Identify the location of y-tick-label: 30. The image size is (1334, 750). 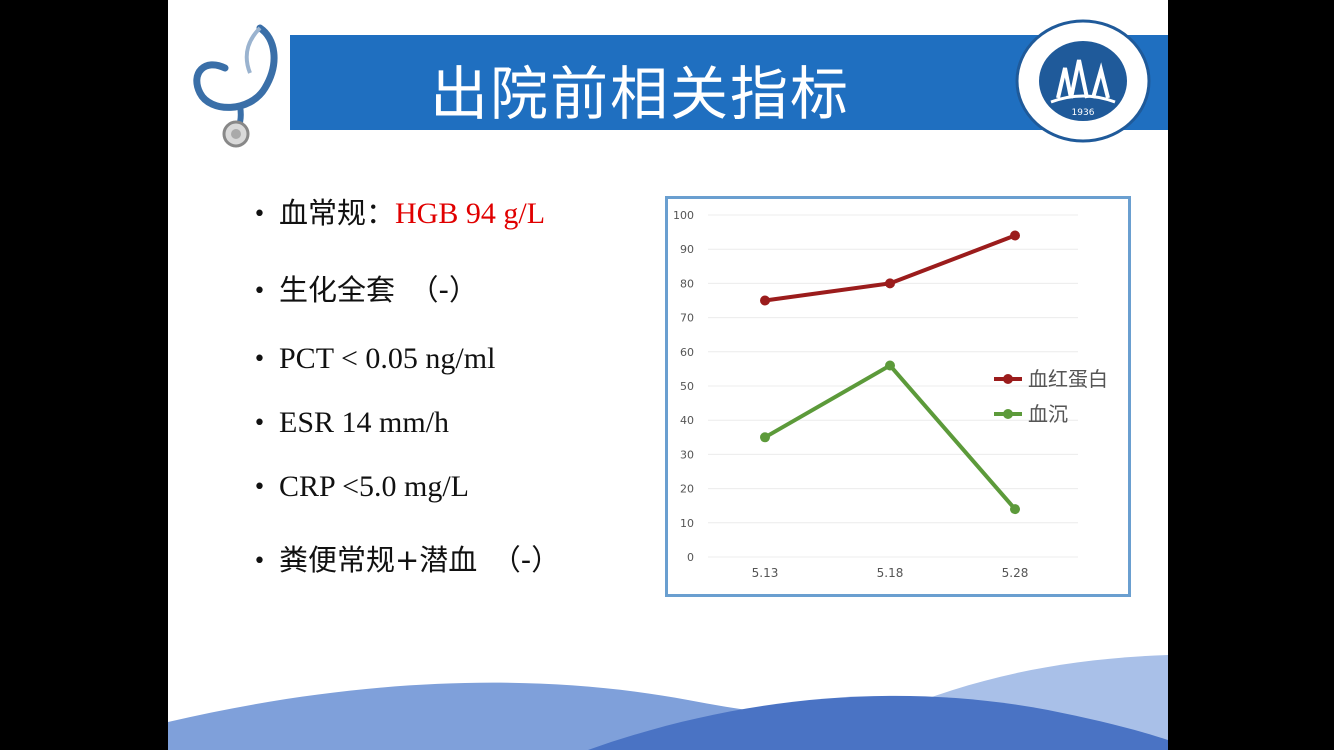
(687, 454).